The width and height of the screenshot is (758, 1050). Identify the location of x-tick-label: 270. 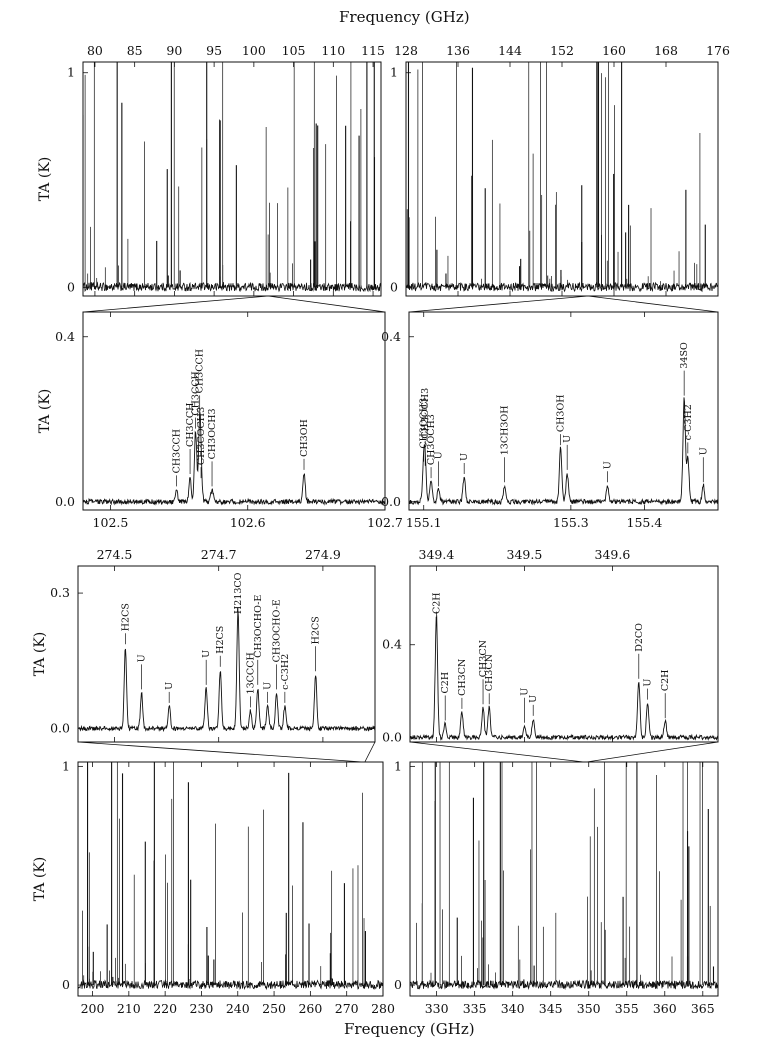
(347, 1008).